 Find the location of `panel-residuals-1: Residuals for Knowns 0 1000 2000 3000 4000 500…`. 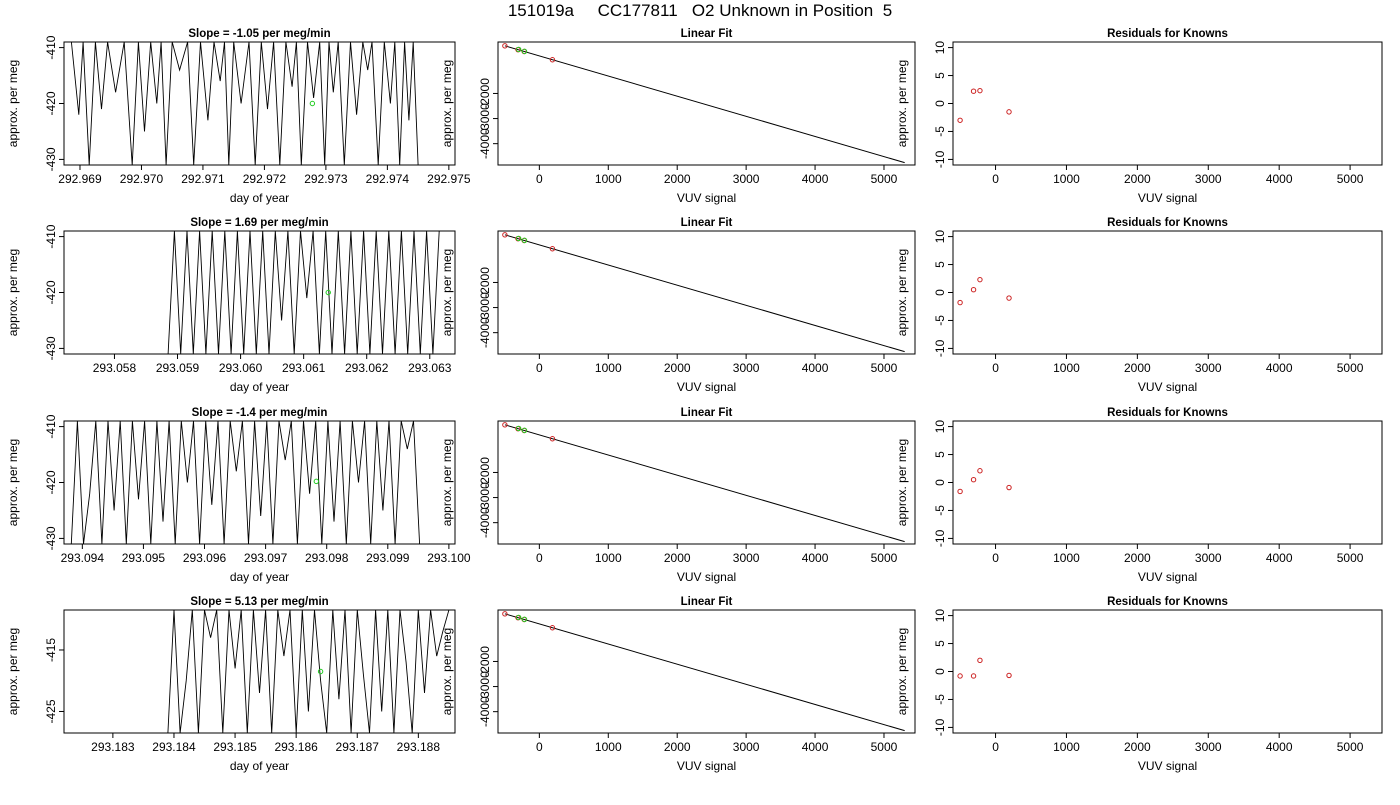

panel-residuals-1: Residuals for Knowns 0 1000 2000 3000 4000 500… is located at coordinates (1139, 116).